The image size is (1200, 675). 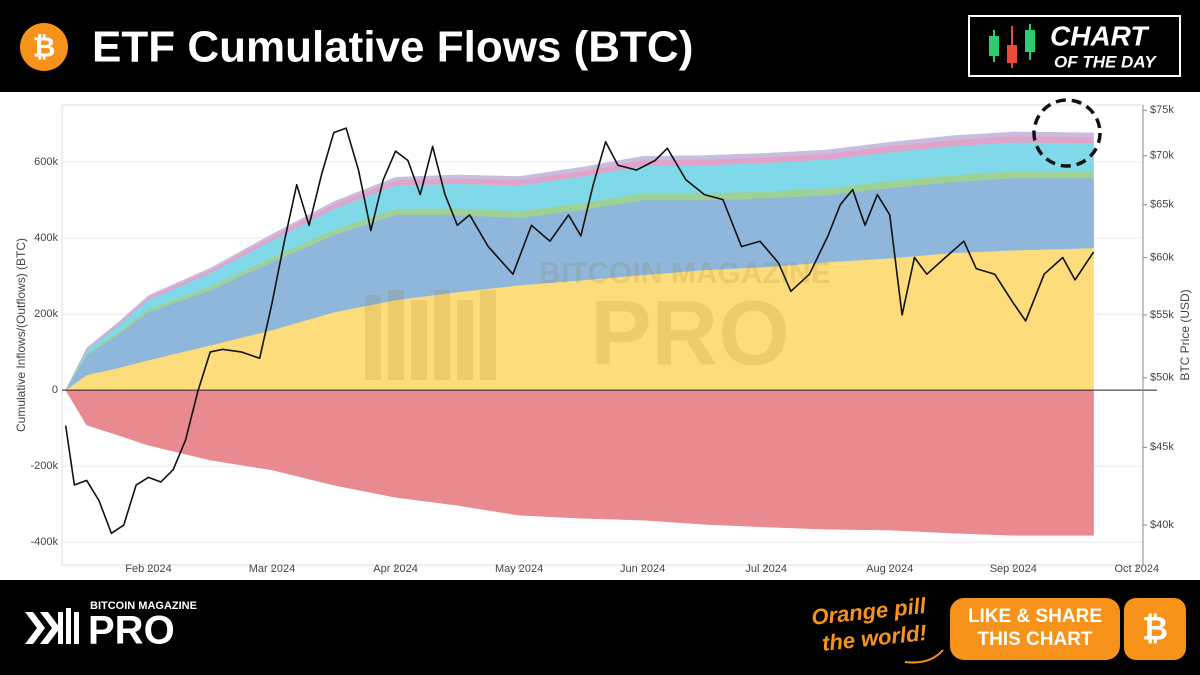 What do you see at coordinates (1013, 569) in the screenshot?
I see `x-tick-label: Sep 2024` at bounding box center [1013, 569].